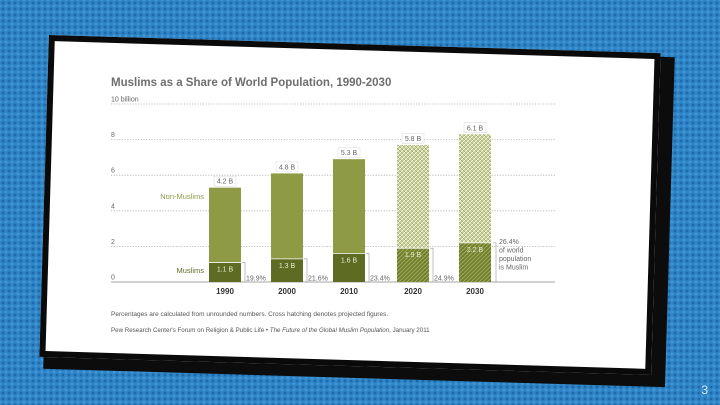 The image size is (720, 405). I want to click on label-box-non-muslims-2000, so click(287, 167).